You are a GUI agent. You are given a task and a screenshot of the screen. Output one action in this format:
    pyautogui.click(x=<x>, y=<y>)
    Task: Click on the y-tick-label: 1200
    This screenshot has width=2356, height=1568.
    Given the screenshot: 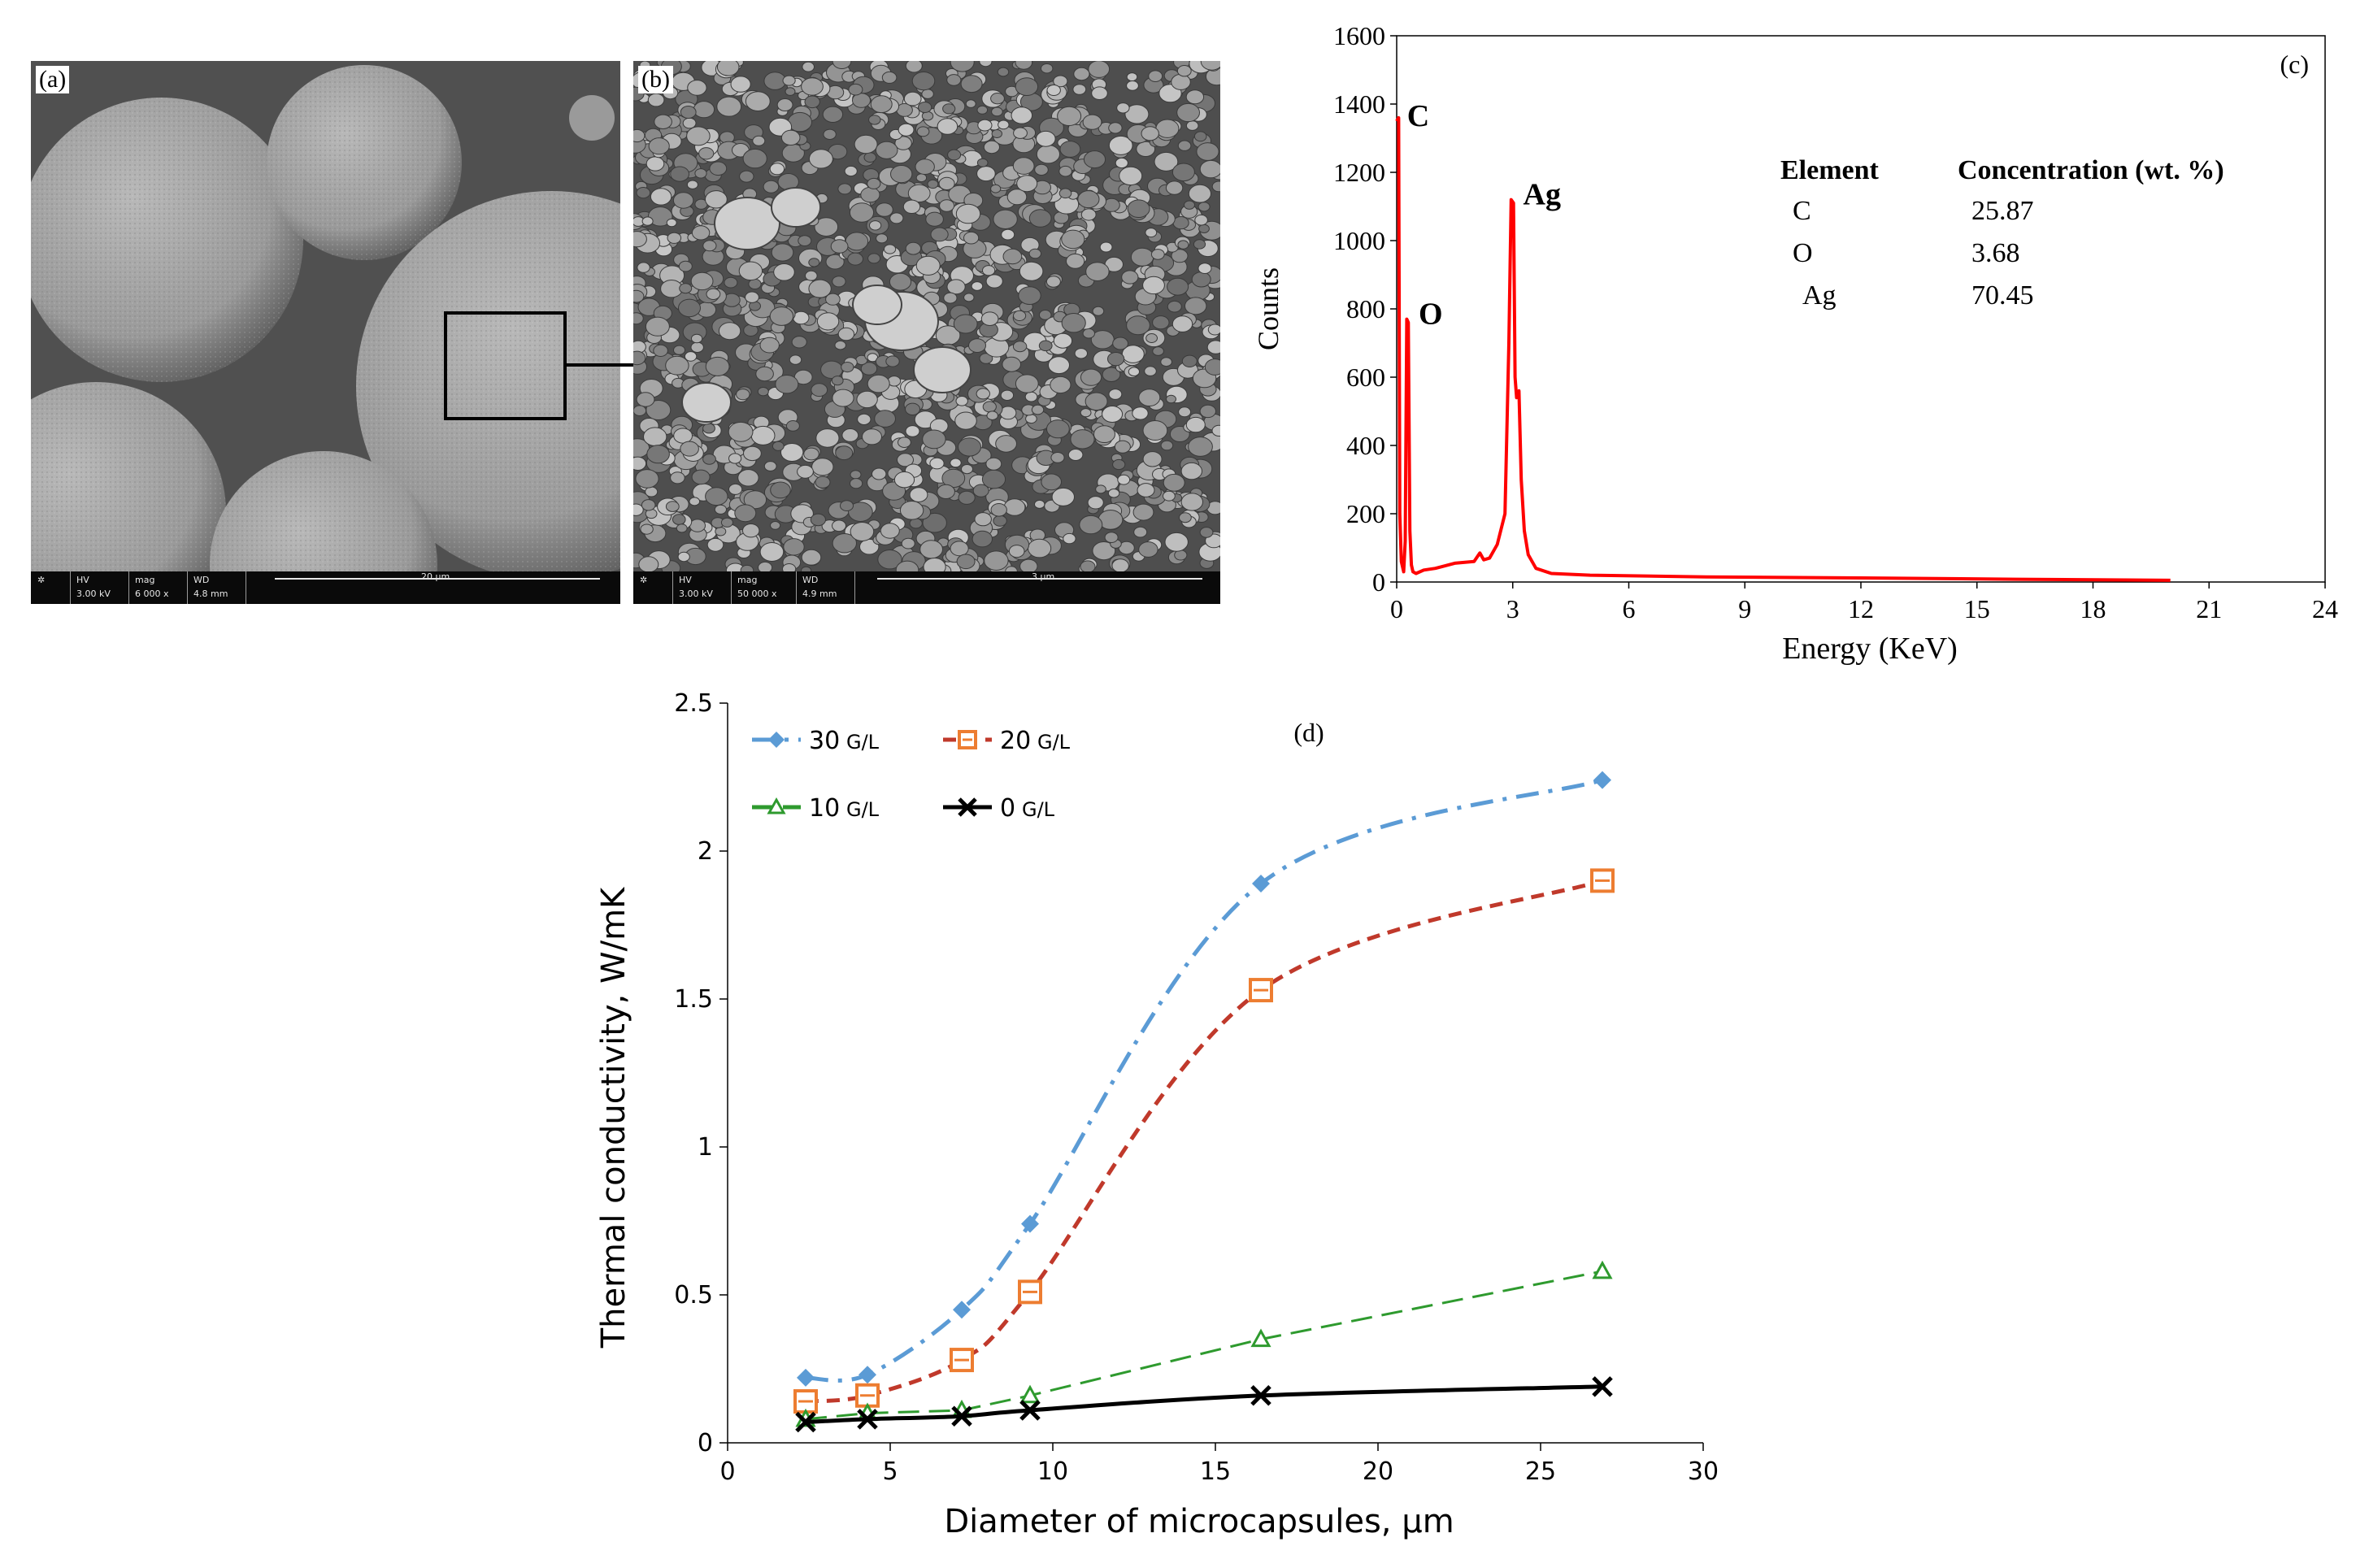 What is the action you would take?
    pyautogui.click(x=1359, y=172)
    